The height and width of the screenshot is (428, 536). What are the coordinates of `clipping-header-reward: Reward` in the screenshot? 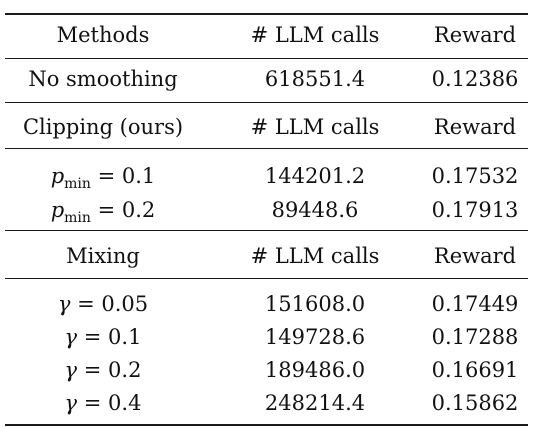 It's located at (475, 127).